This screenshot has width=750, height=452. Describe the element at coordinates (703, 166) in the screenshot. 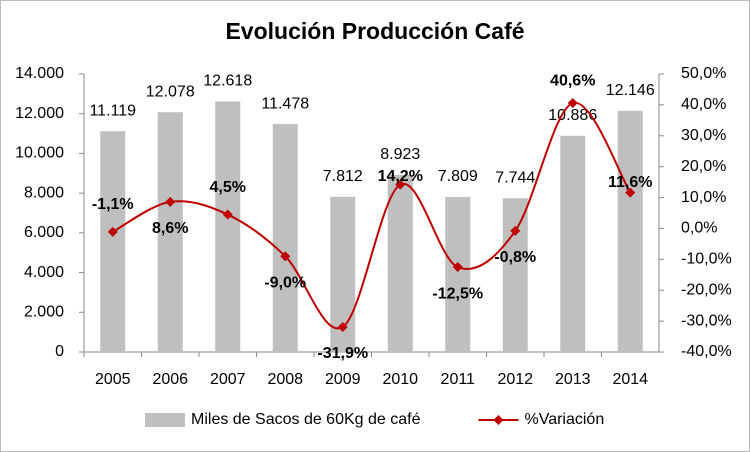

I see `y2-tick-label: 20,0%` at that location.